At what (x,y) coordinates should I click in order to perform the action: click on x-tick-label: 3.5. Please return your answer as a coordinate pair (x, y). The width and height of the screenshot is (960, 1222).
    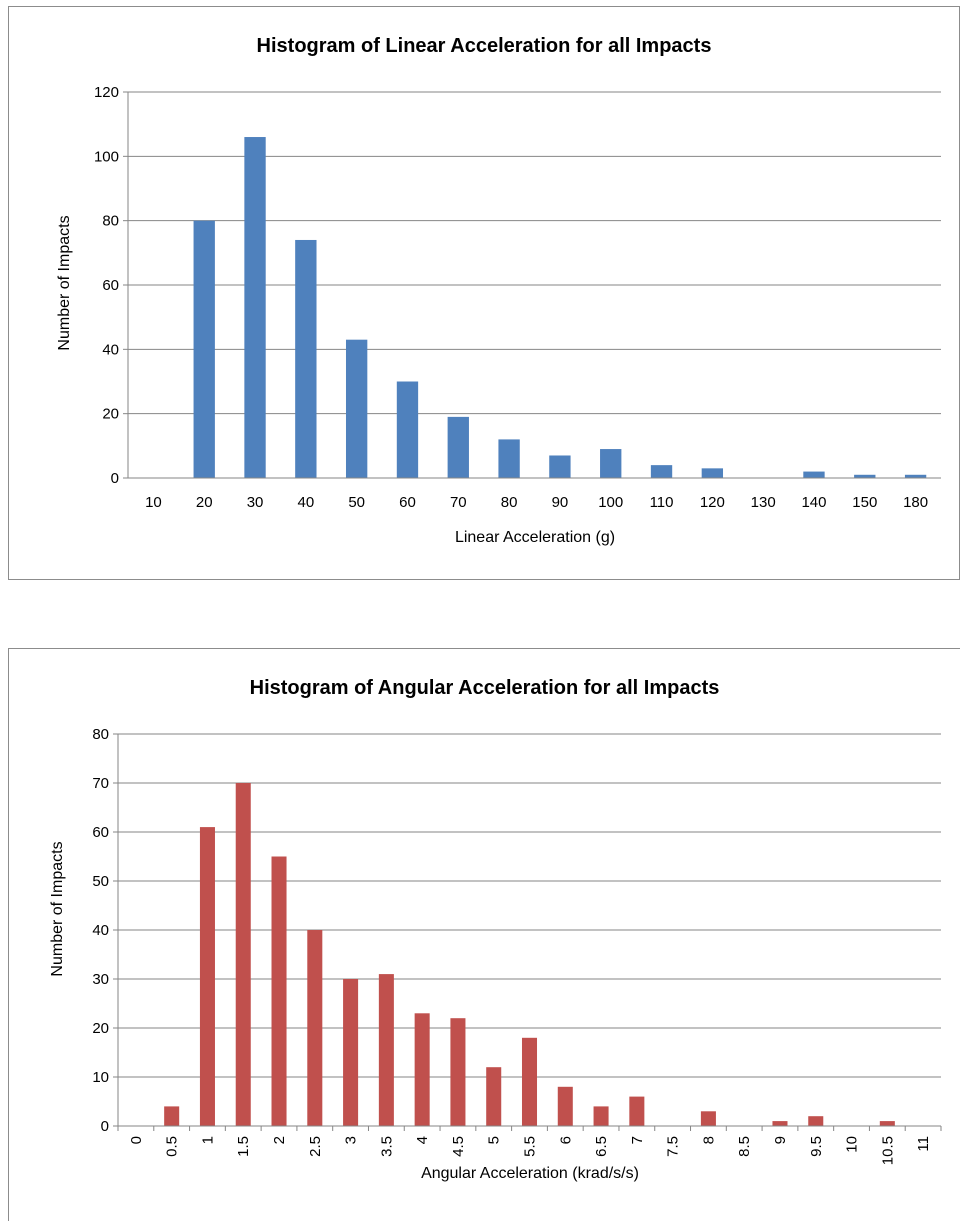
    Looking at the image, I should click on (386, 1146).